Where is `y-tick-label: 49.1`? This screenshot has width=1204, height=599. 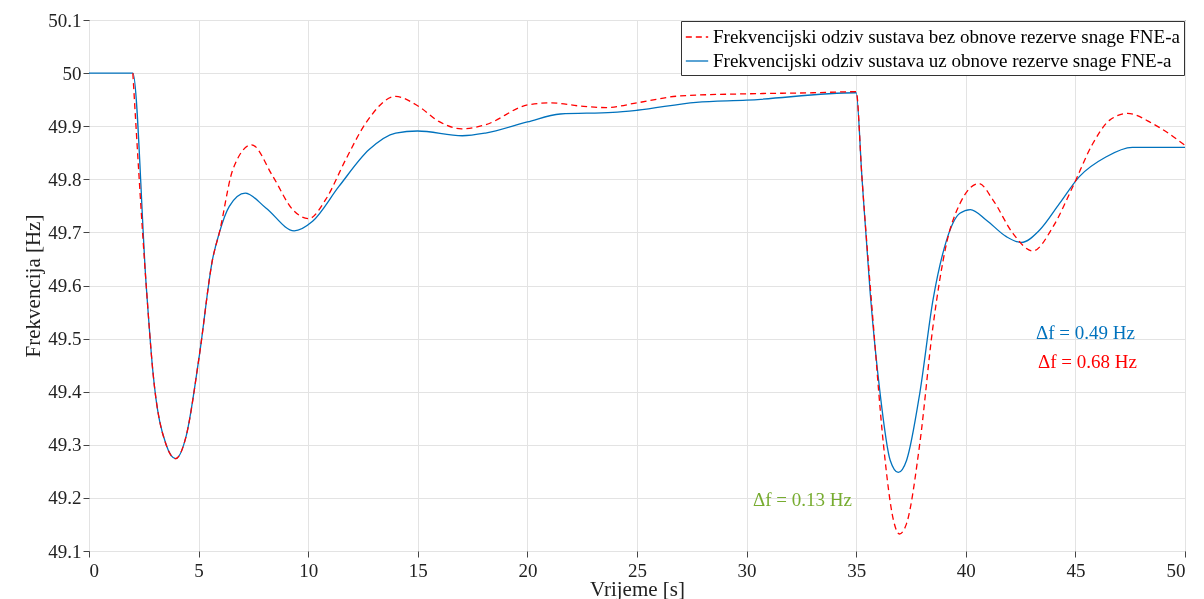
y-tick-label: 49.1 is located at coordinates (65, 551).